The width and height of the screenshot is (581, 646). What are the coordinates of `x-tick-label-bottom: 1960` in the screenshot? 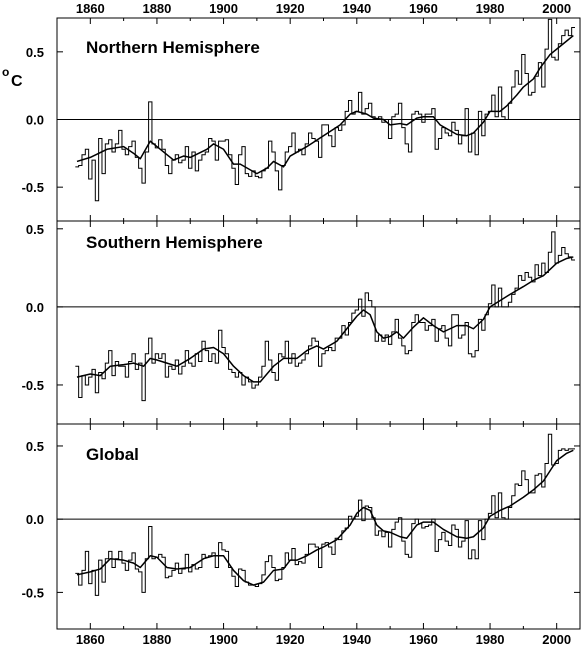 It's located at (423, 639).